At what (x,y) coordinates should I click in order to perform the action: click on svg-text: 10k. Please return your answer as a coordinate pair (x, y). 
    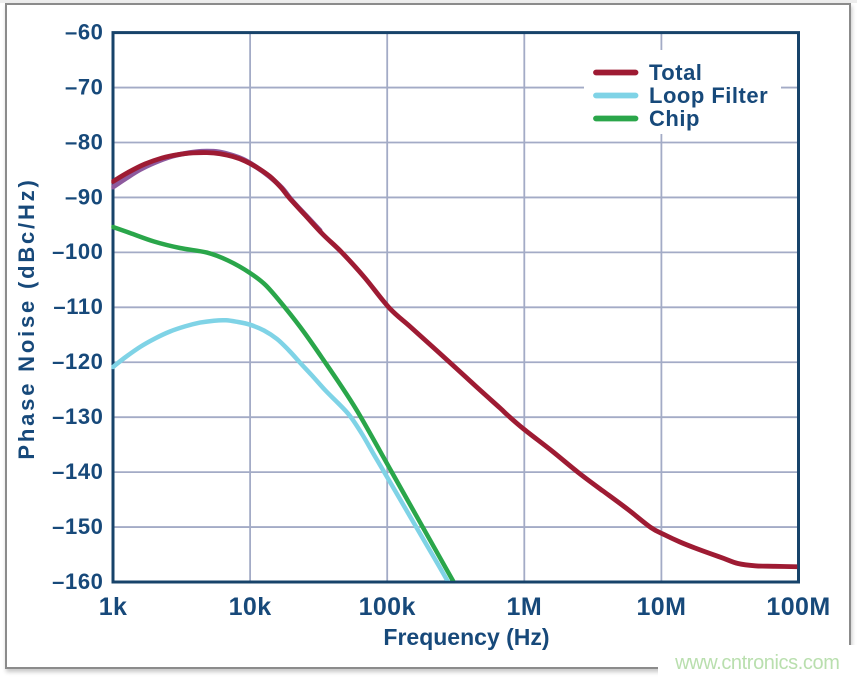
    Looking at the image, I should click on (250, 607).